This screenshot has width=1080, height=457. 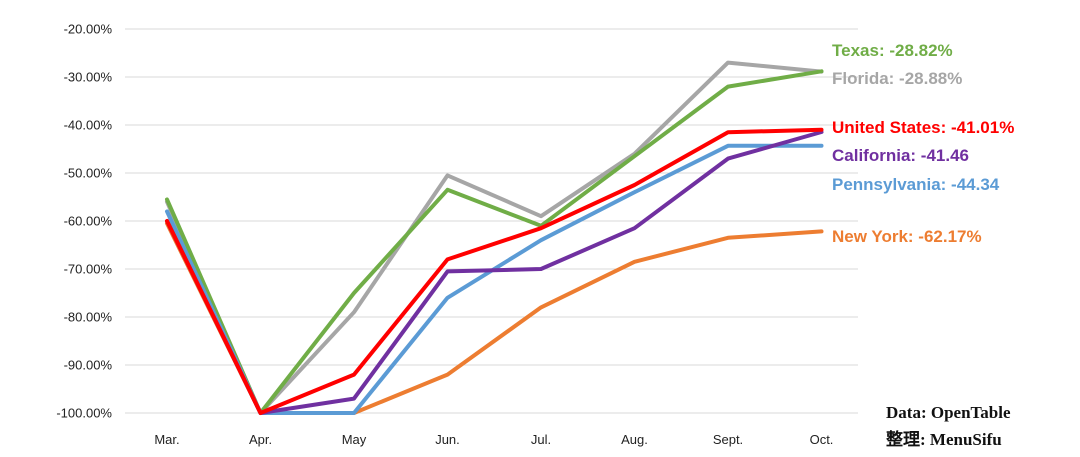 What do you see at coordinates (728, 439) in the screenshot?
I see `x-tick-label: Sept.` at bounding box center [728, 439].